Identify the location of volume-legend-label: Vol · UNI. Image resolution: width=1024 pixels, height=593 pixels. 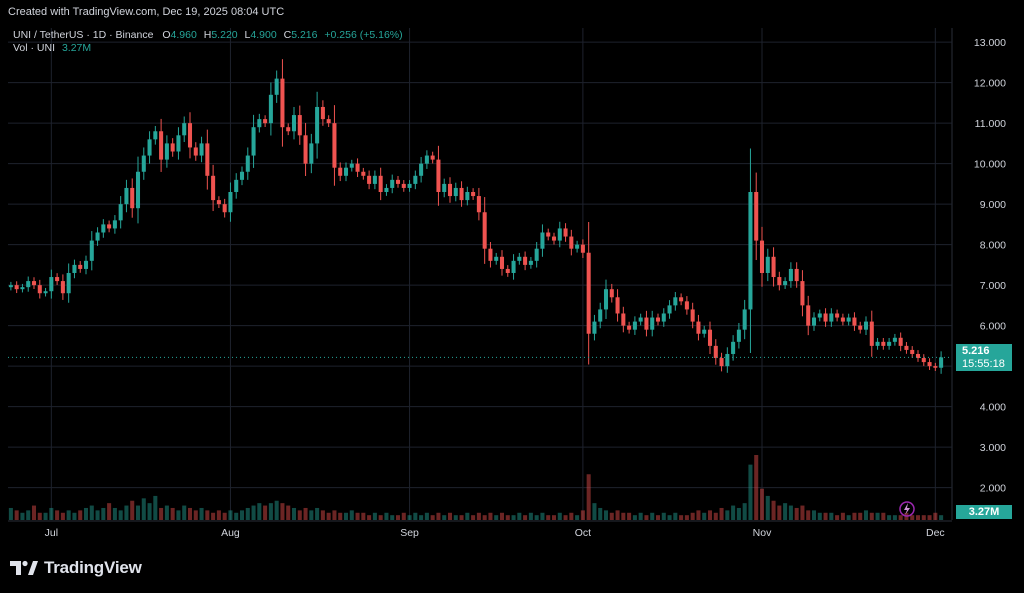
(34, 48).